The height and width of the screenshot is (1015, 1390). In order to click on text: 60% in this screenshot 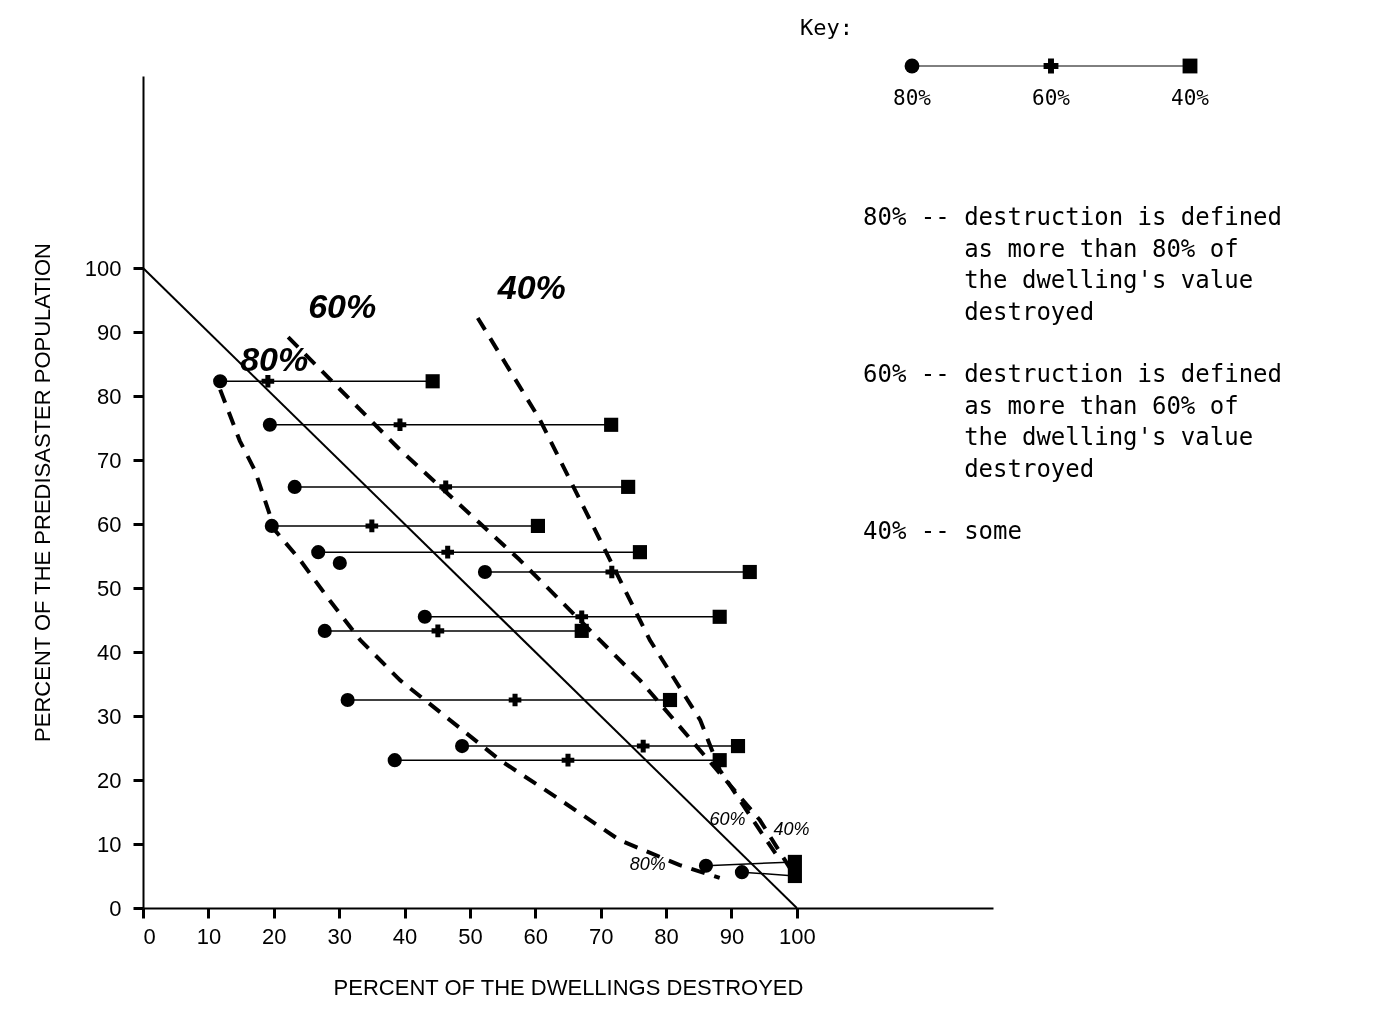, I will do `click(342, 306)`.